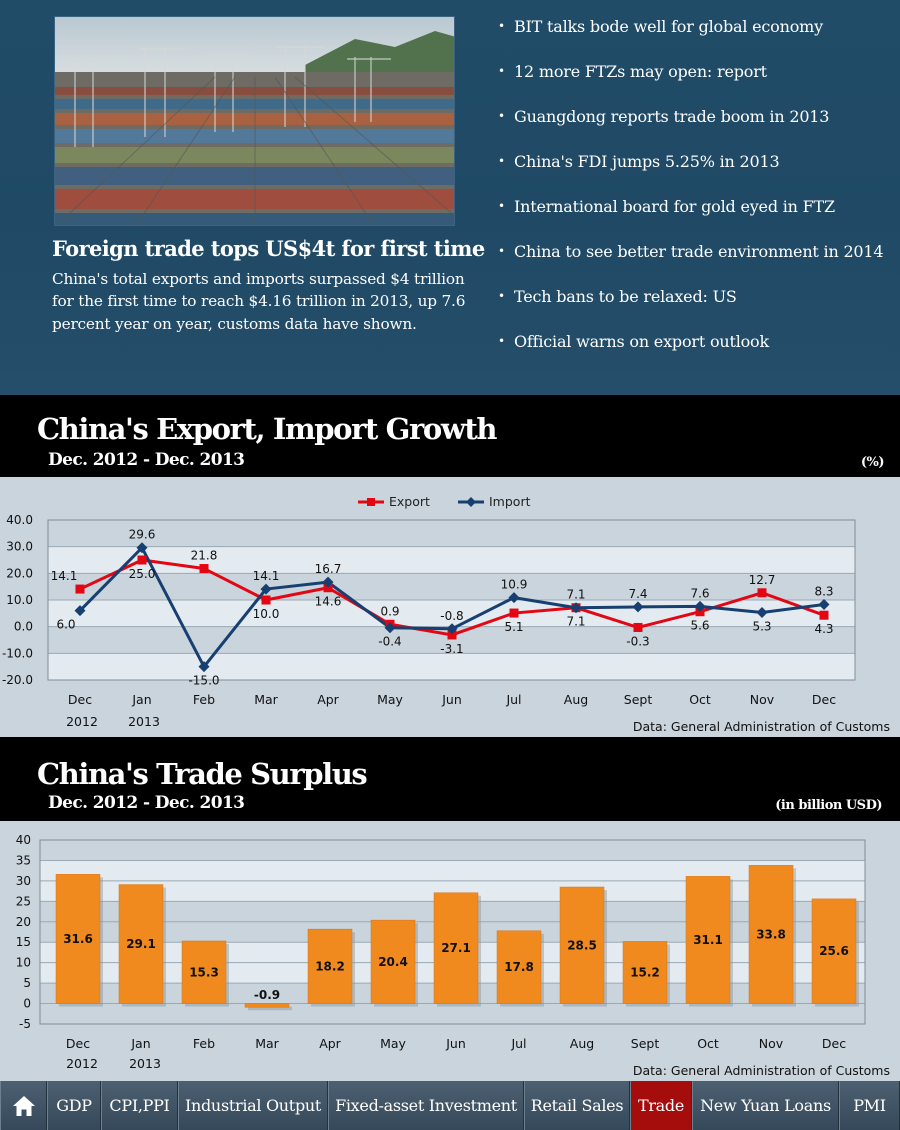  I want to click on news-item: • BIT talks bode well for global economy, so click(660, 26).